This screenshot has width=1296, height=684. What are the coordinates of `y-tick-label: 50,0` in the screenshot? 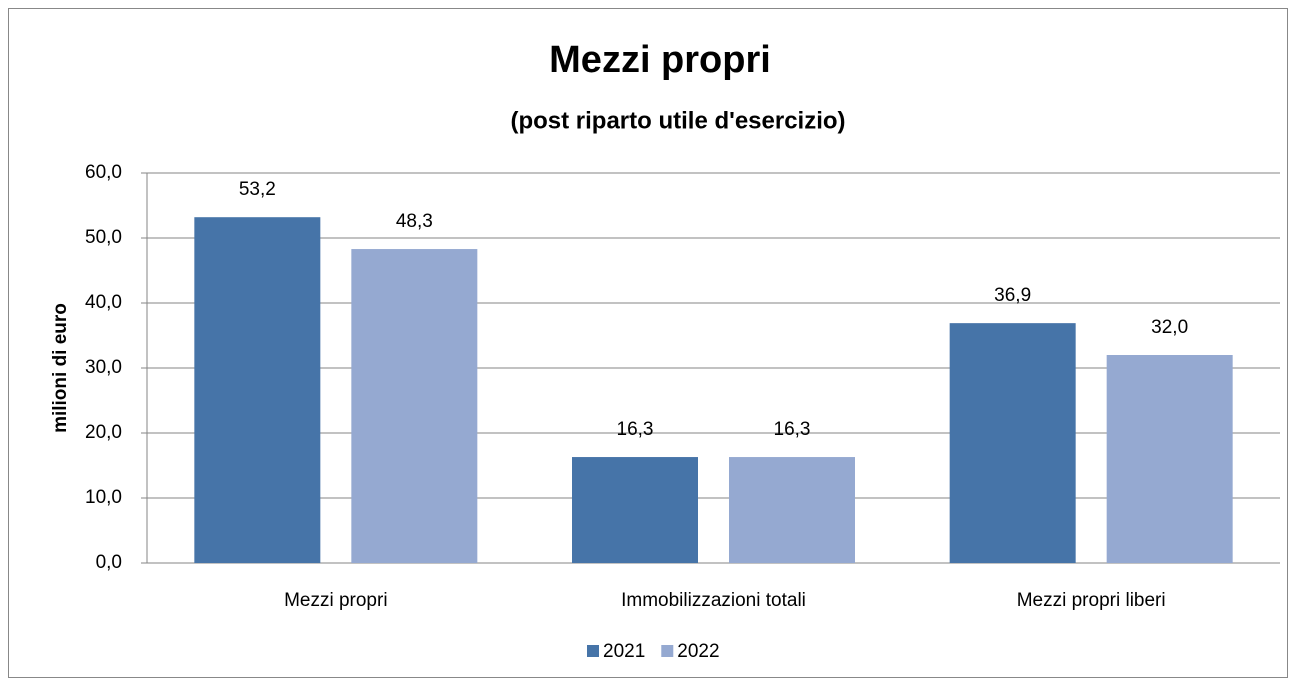 It's located at (103, 237).